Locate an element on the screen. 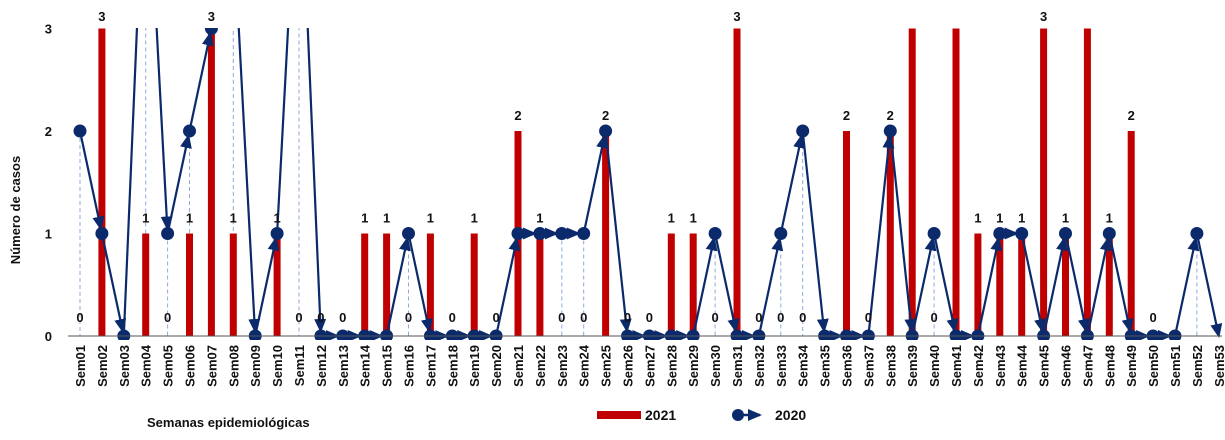  x-tick-label: Sem42 is located at coordinates (978, 366).